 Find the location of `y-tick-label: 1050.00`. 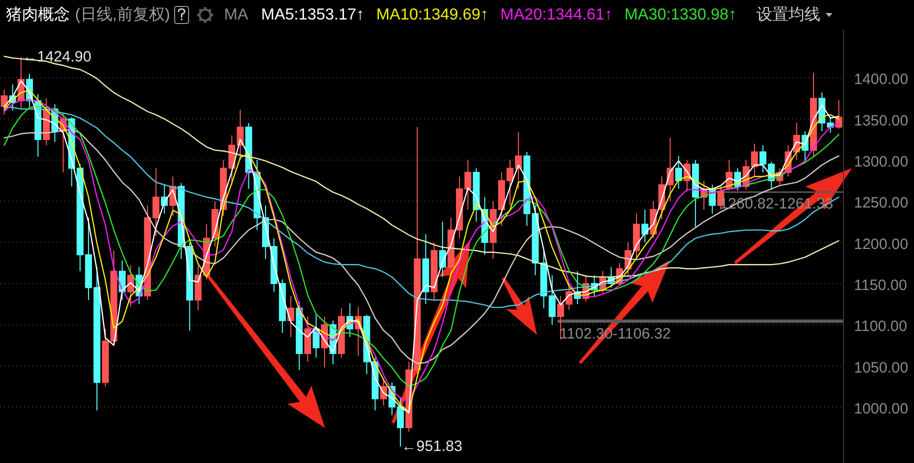

y-tick-label: 1050.00 is located at coordinates (881, 367).